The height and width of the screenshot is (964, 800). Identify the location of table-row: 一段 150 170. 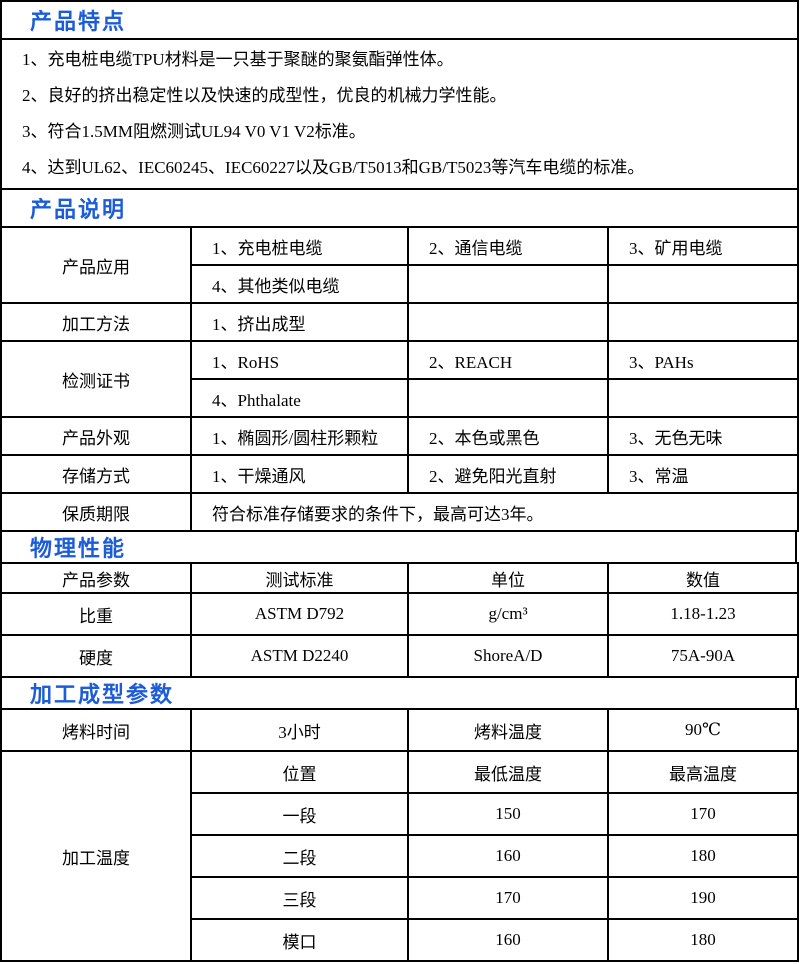
(400, 814).